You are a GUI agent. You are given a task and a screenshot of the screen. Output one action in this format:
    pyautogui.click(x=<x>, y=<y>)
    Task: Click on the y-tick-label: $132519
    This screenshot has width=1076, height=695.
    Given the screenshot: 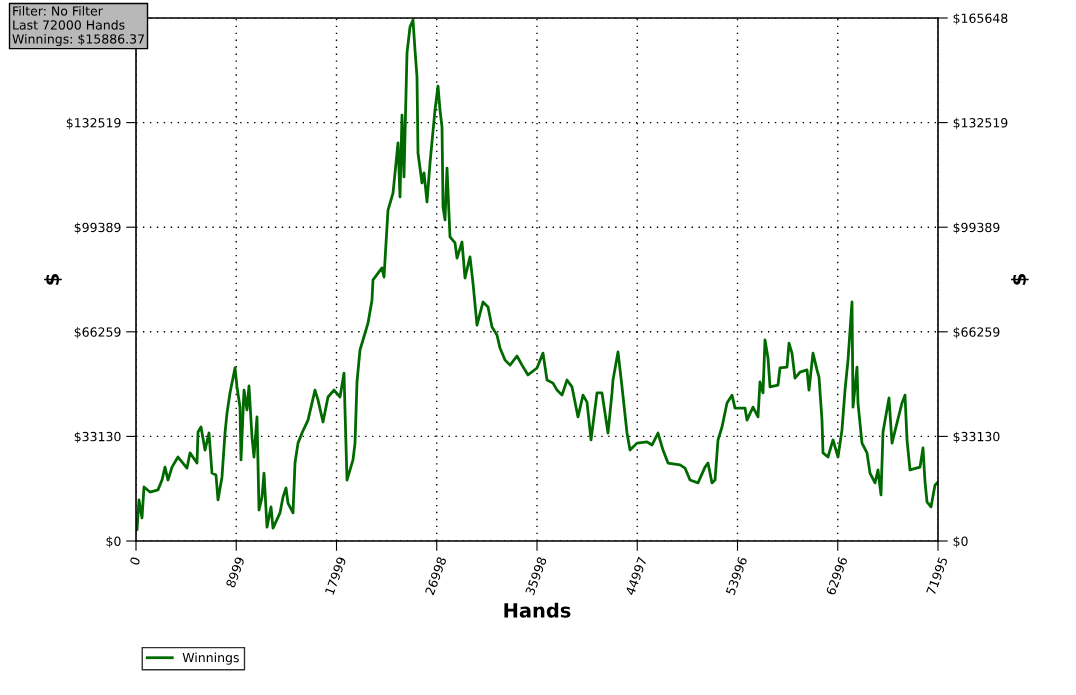 What is the action you would take?
    pyautogui.click(x=93, y=123)
    